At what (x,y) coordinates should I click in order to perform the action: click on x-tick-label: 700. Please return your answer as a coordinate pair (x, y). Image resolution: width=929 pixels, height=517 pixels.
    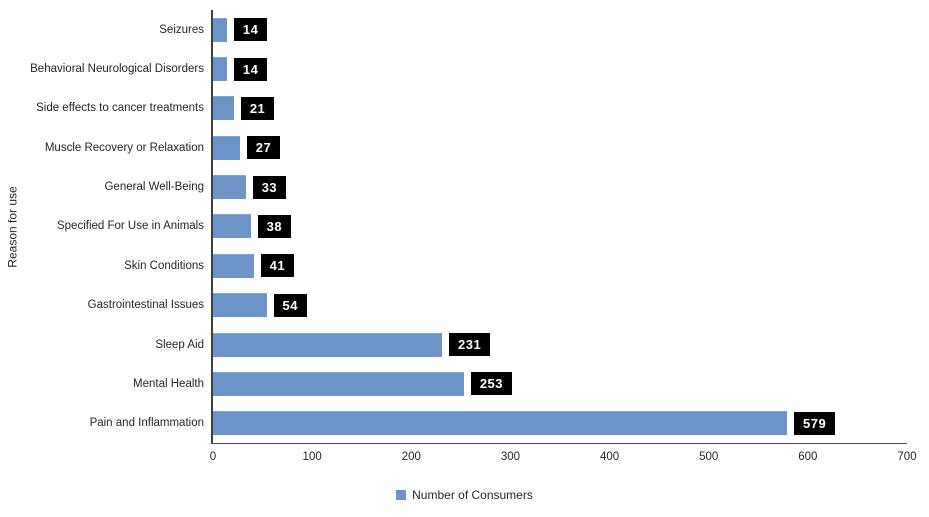
    Looking at the image, I should click on (907, 457).